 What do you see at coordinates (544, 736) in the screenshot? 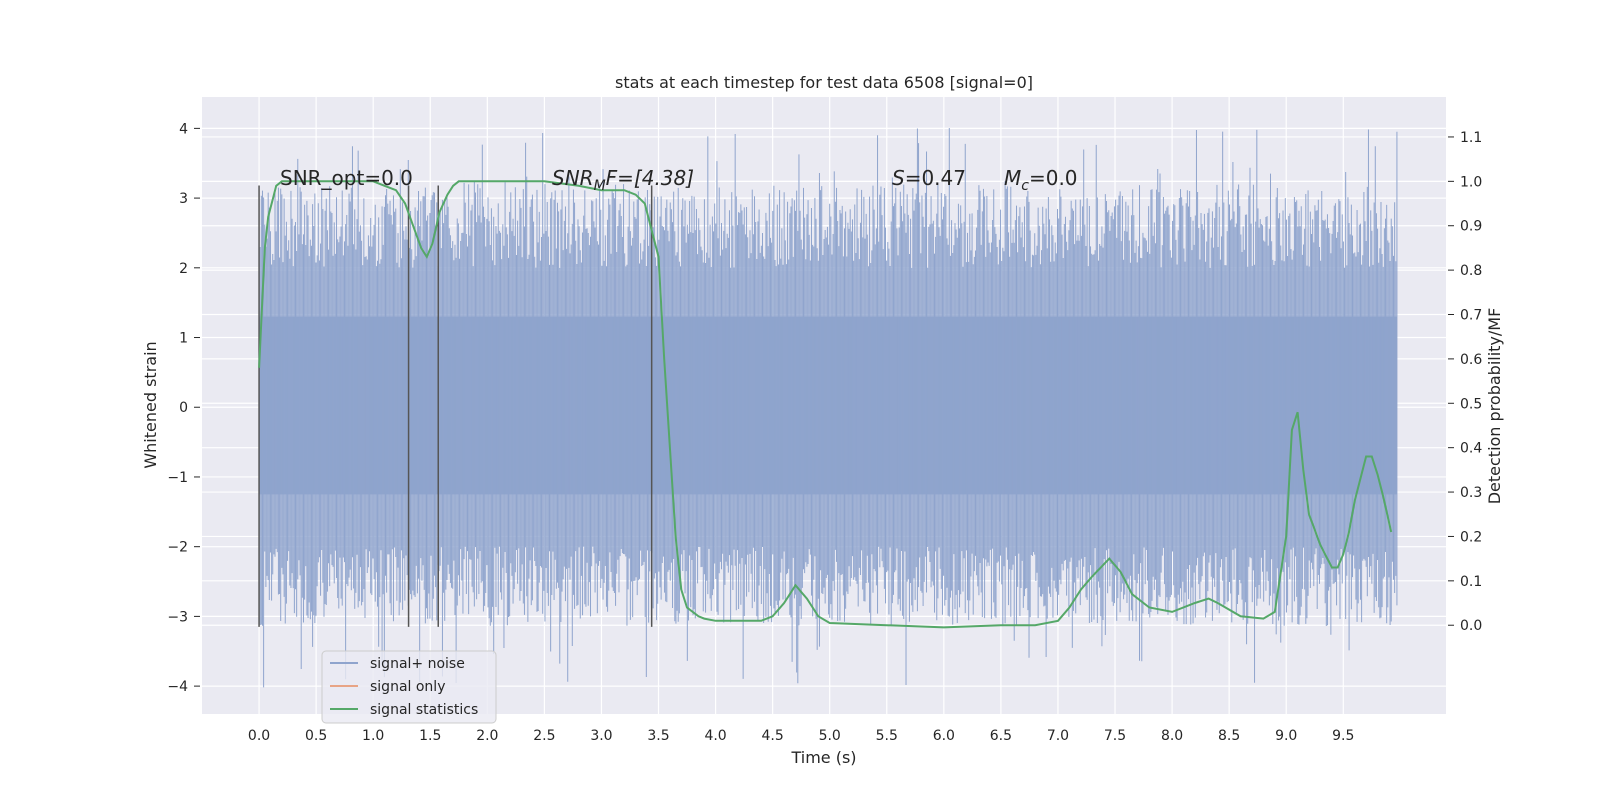
I see `x-tick-label: 2.5` at bounding box center [544, 736].